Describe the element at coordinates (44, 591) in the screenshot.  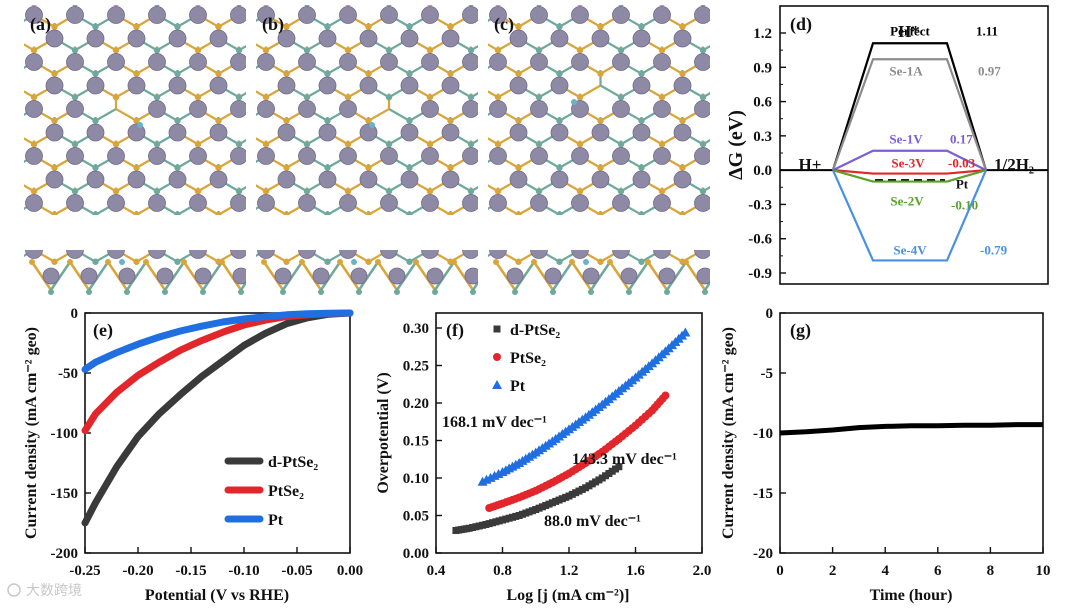
I see `watermark: 大数跨境` at that location.